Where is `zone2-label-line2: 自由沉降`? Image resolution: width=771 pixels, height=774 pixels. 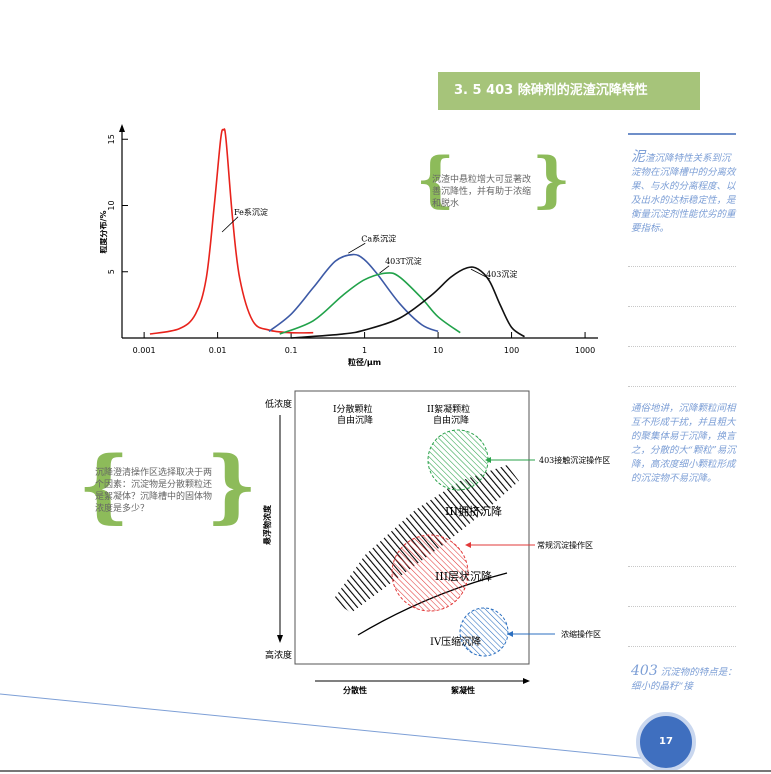 zone2-label-line2: 自由沉降 is located at coordinates (451, 420).